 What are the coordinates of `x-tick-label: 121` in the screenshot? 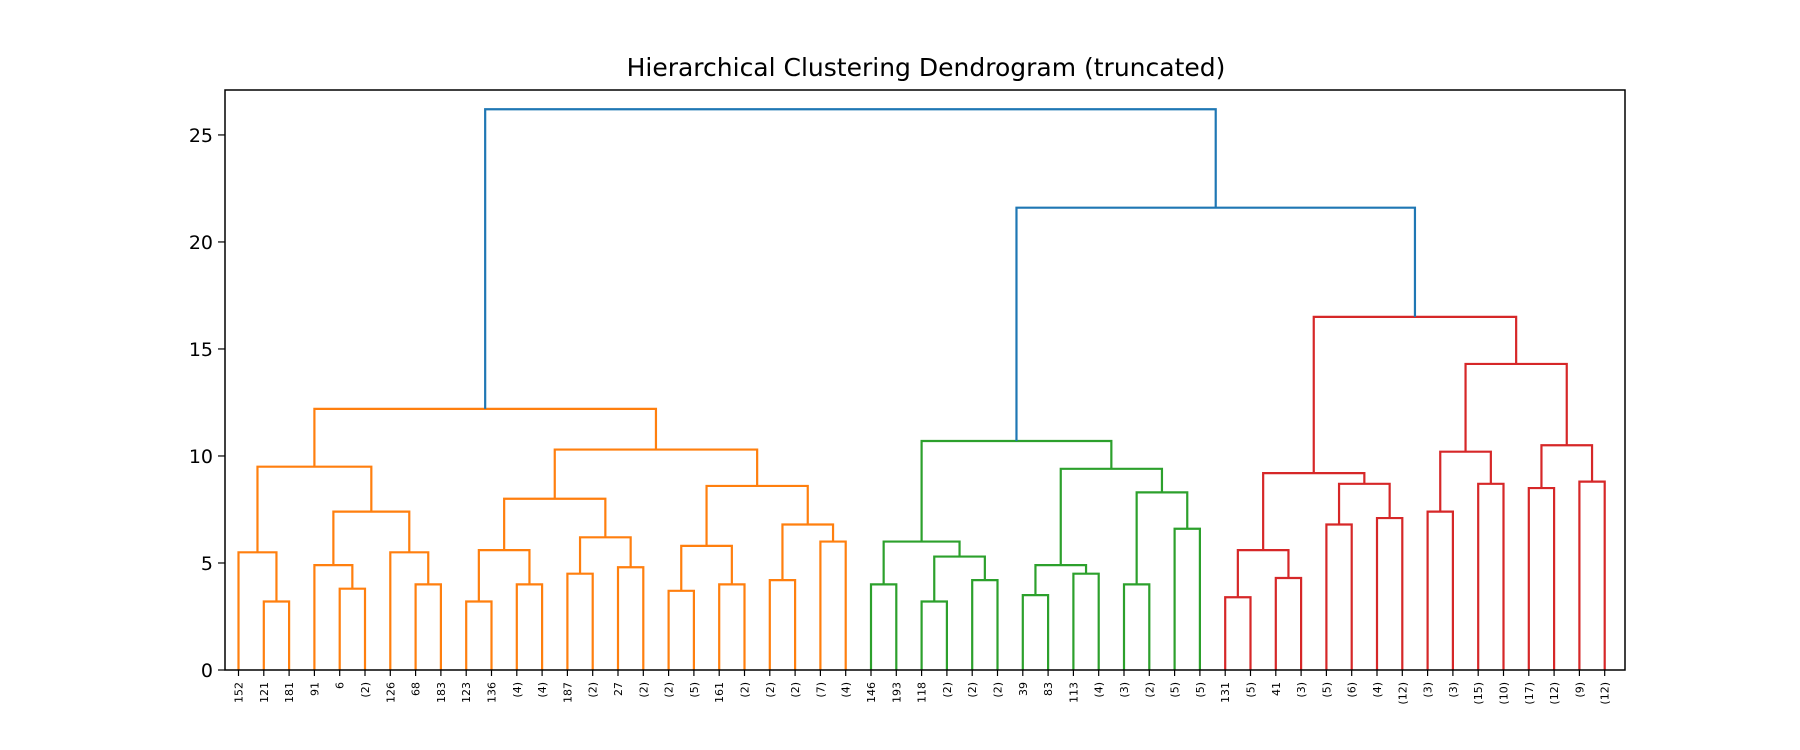 It's located at (264, 692).